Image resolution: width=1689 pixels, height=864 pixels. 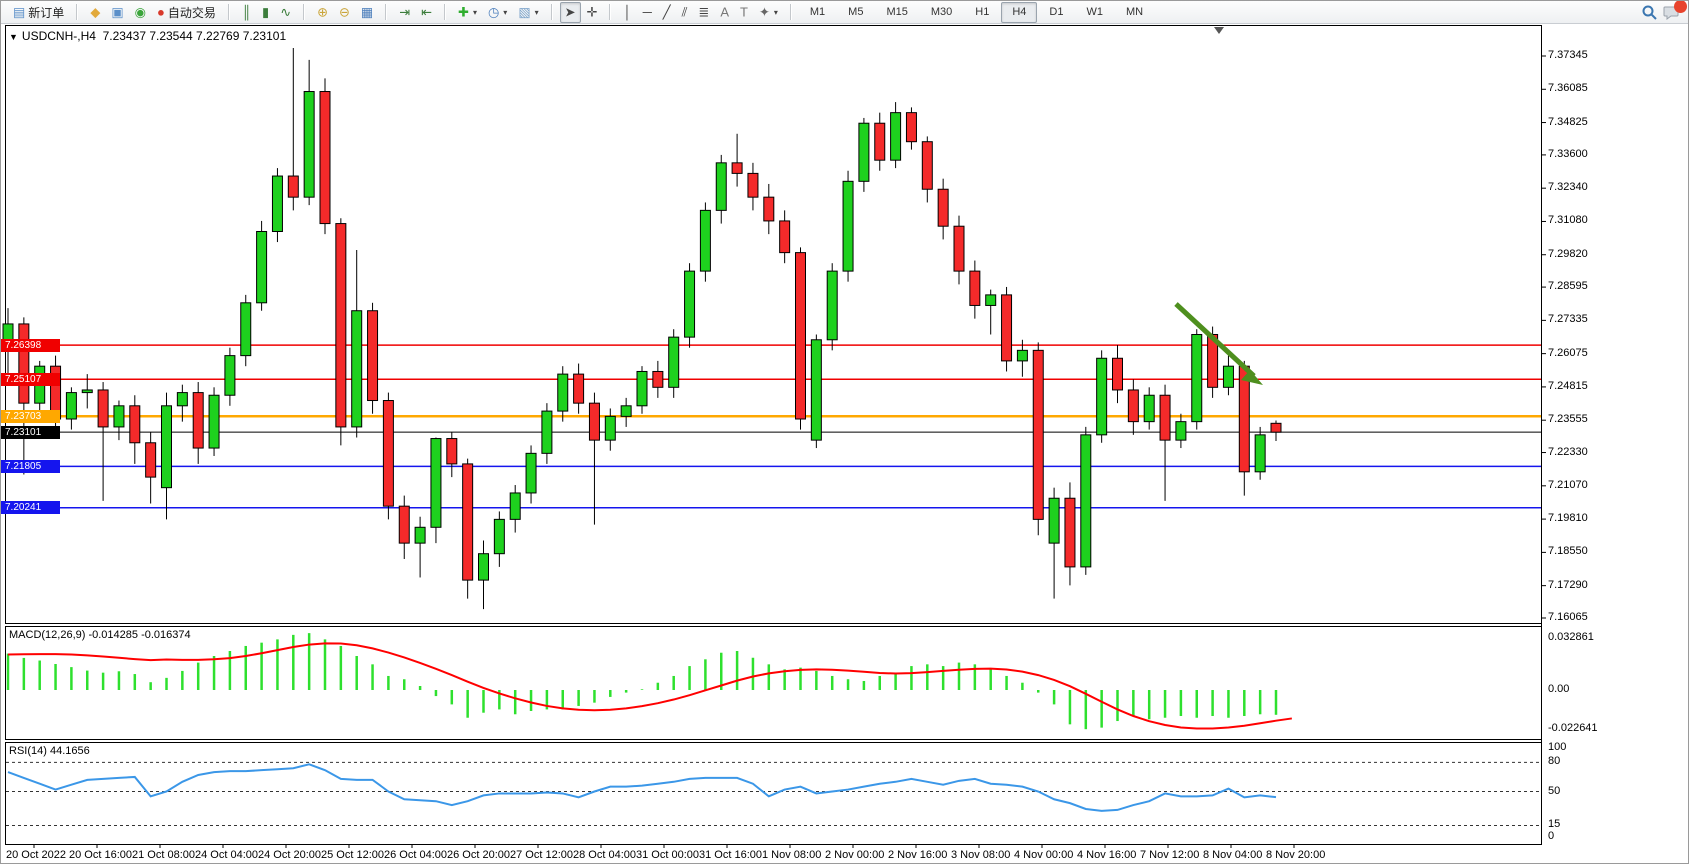 I want to click on fibonacci-button: ≣, so click(x=703, y=12).